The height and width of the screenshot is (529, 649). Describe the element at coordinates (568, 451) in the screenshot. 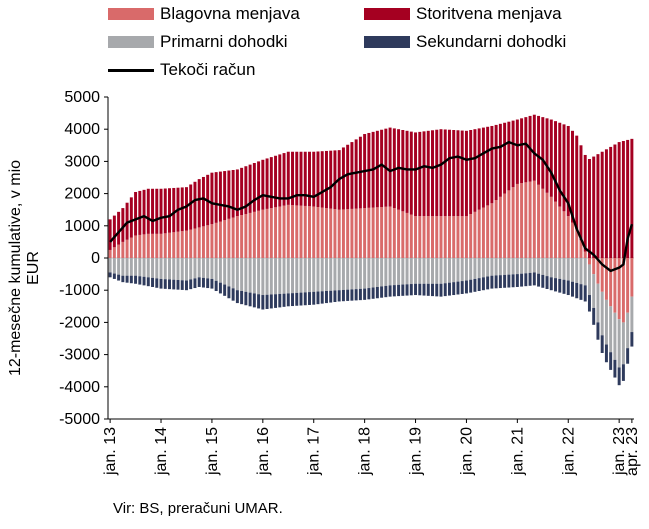

I see `x-tick-label: jan. 22` at that location.